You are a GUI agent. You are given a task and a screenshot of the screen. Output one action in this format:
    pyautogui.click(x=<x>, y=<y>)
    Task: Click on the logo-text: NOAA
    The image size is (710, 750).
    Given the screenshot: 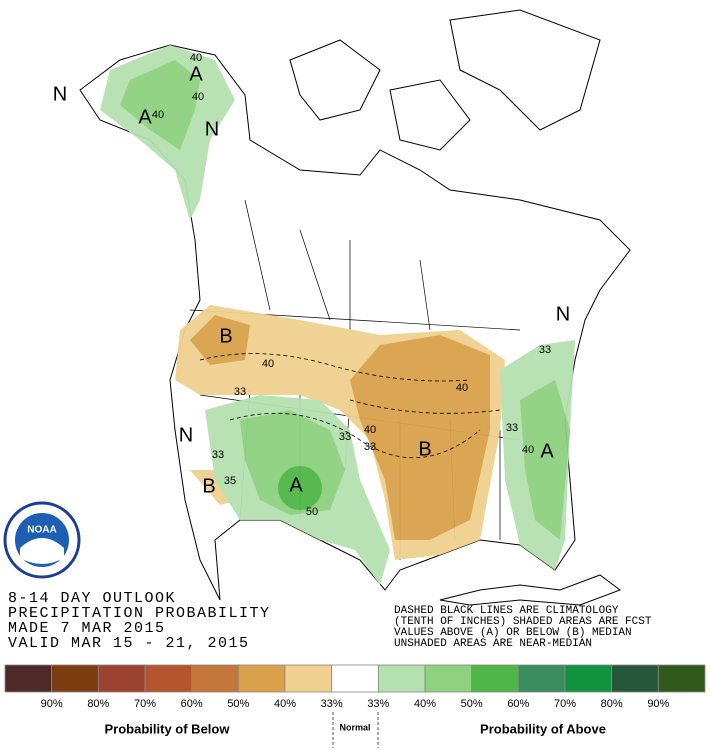 What is the action you would take?
    pyautogui.click(x=41, y=530)
    